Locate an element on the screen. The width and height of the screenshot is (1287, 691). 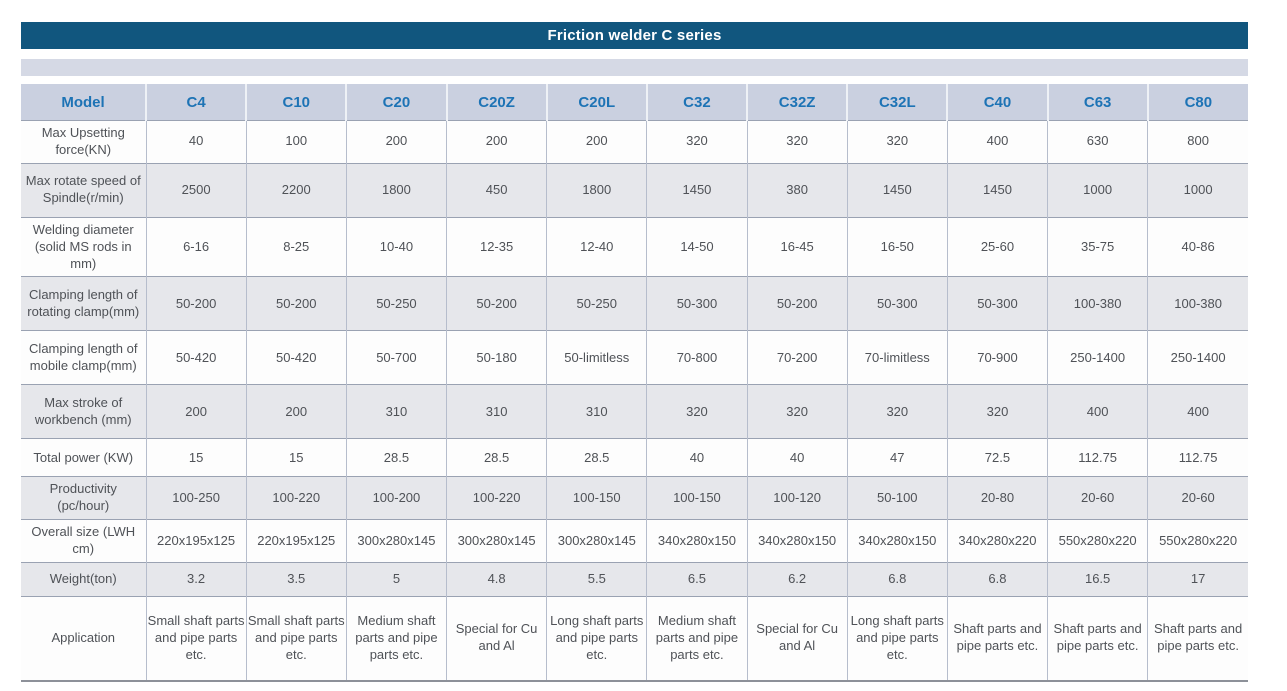
row-label-cell: Total power (KW) is located at coordinates (83, 457).